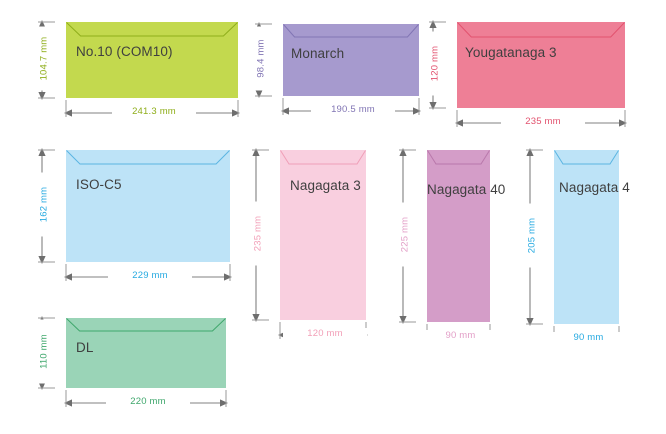  I want to click on height-dimension-label: 162 mm, so click(44, 204).